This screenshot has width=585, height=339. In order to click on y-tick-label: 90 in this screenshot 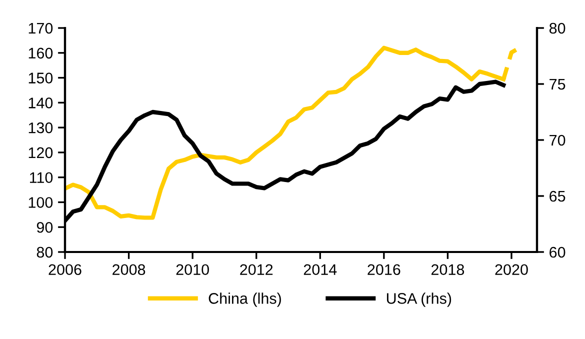, I will do `click(44, 227)`.